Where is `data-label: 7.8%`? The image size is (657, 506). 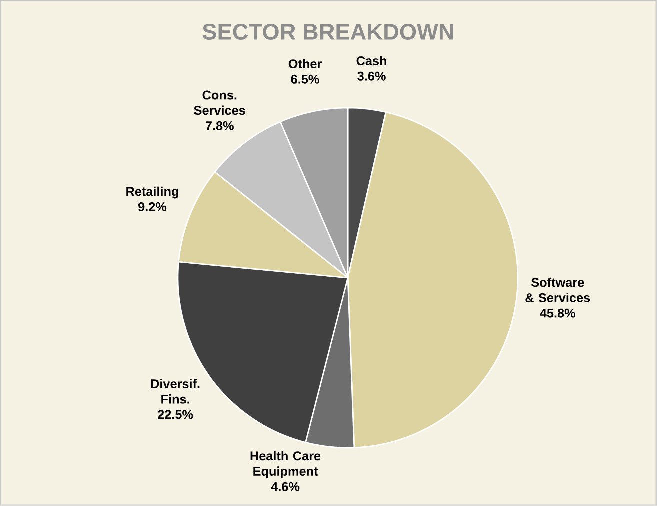 data-label: 7.8% is located at coordinates (220, 125).